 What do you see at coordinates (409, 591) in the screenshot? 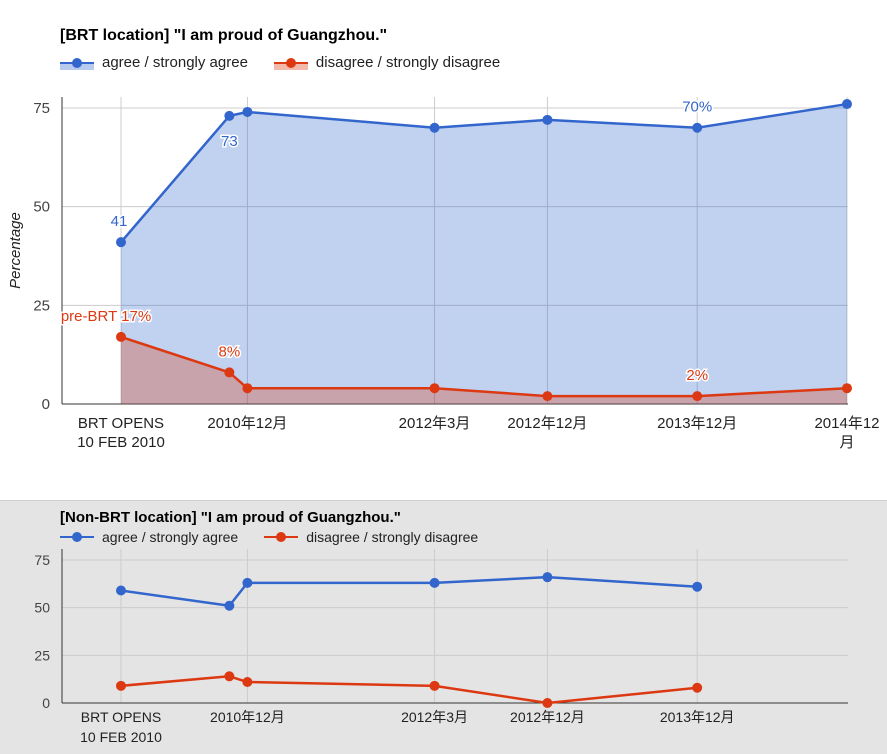
I see `agree-series-line` at bounding box center [409, 591].